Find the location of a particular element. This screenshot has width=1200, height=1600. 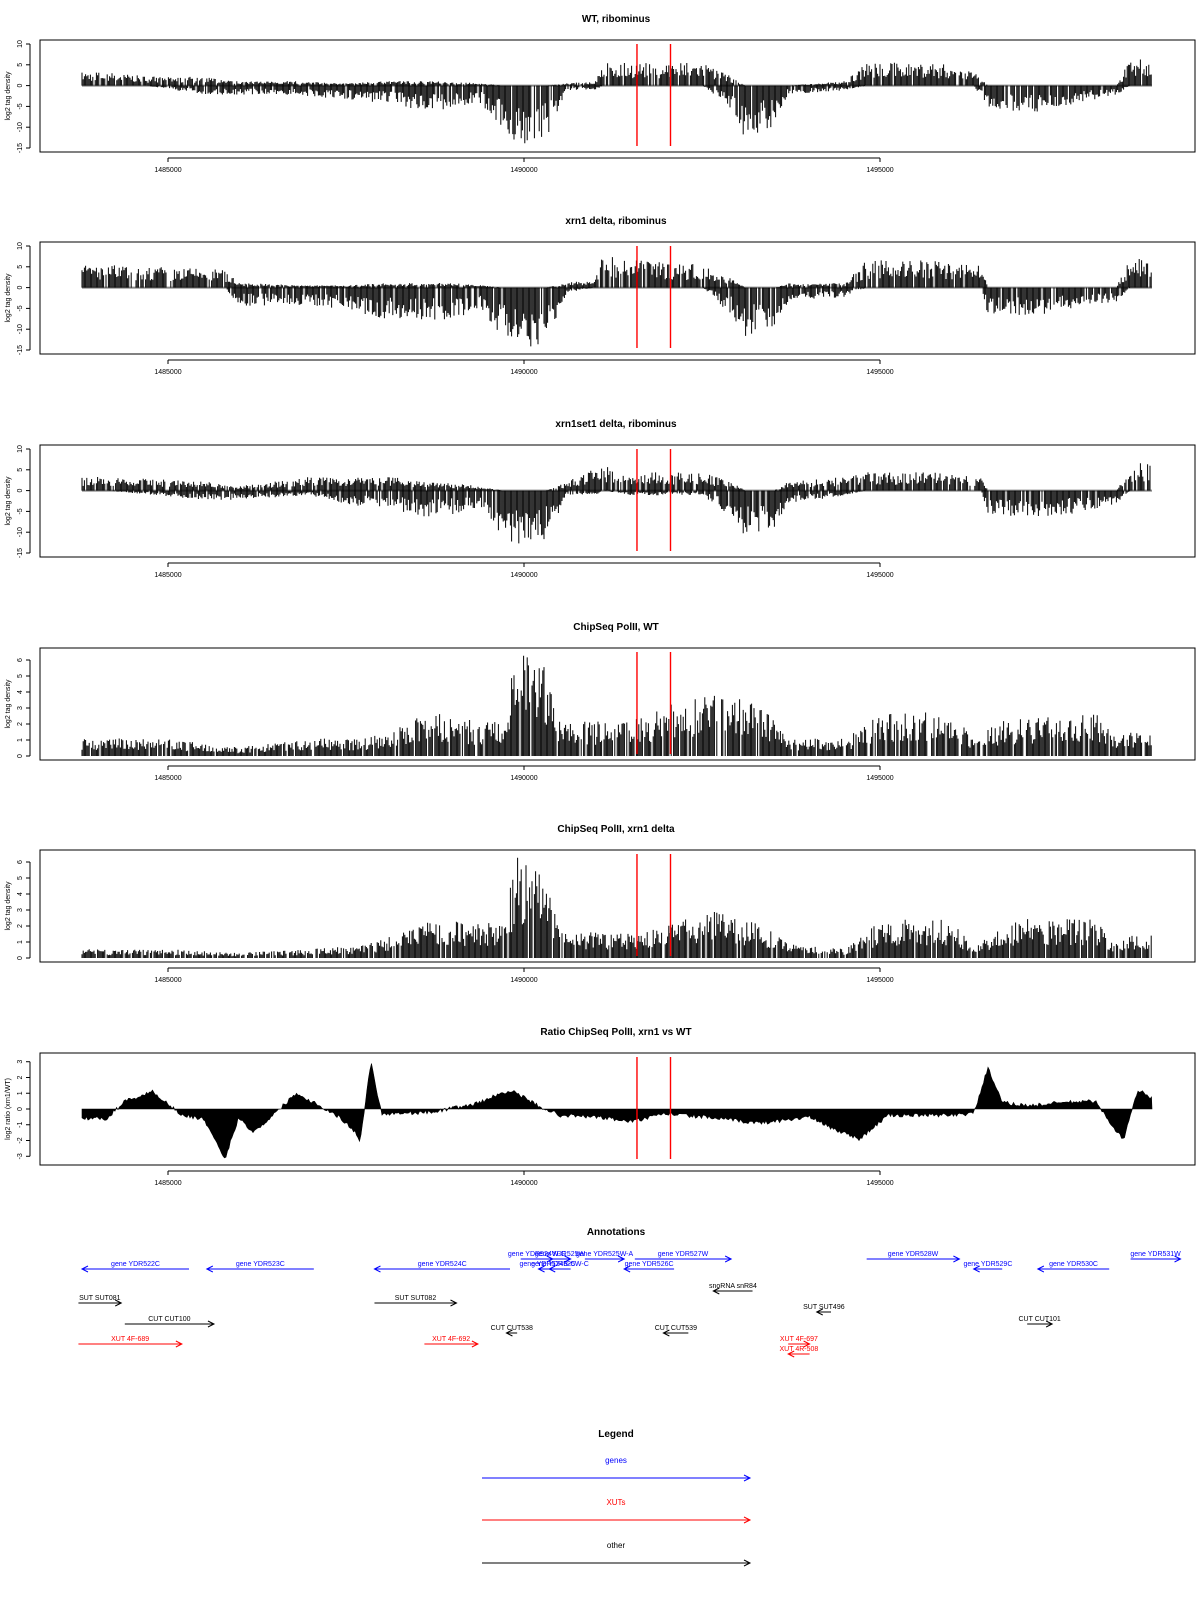

y-tick-label: 4 is located at coordinates (20, 692).